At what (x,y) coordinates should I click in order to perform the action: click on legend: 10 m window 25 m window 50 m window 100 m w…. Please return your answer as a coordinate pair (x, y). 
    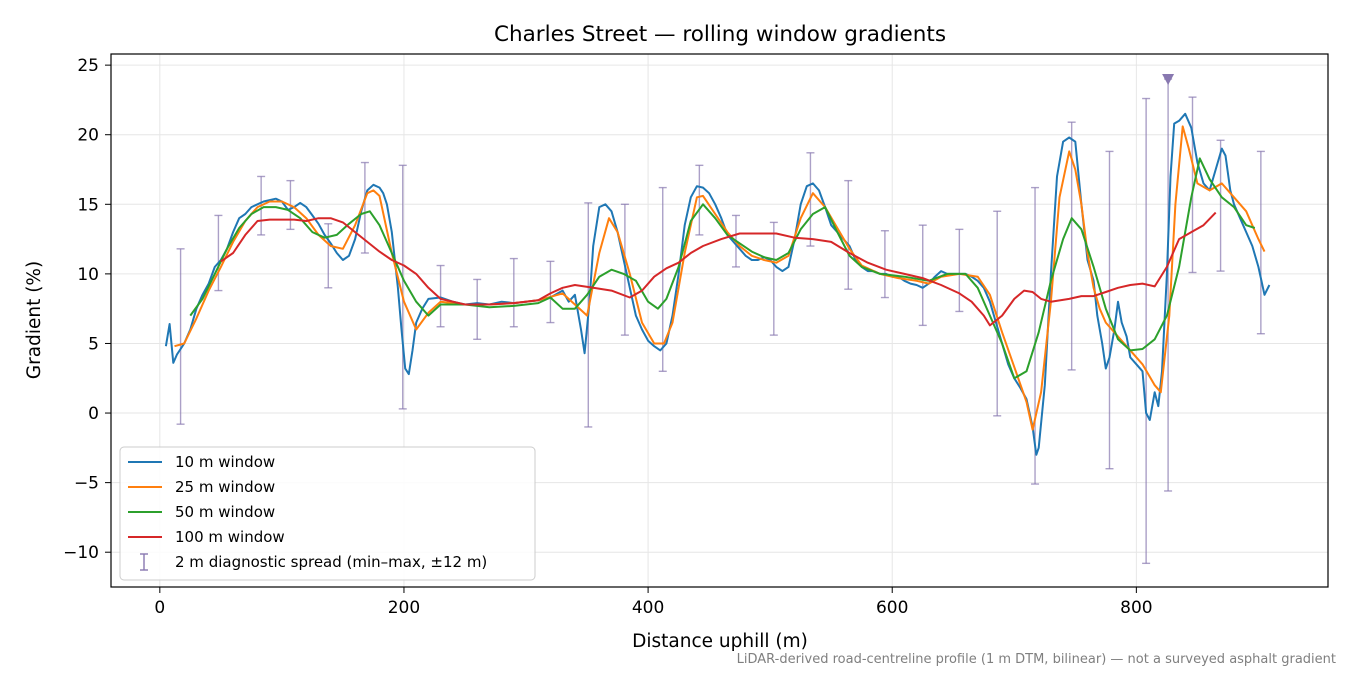
    Looking at the image, I should click on (327, 513).